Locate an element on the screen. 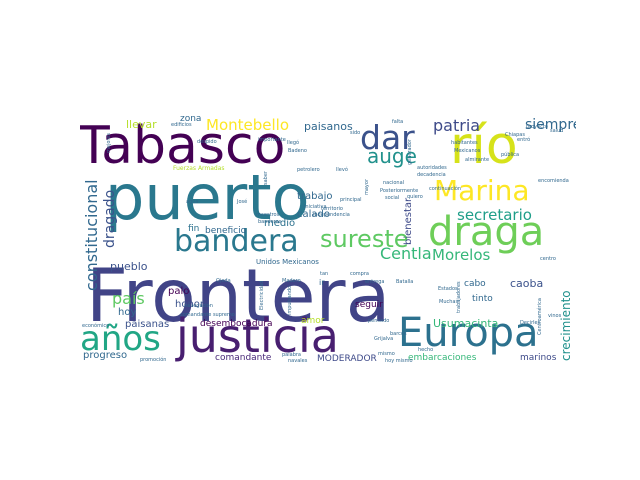  word: dar is located at coordinates (387, 137).